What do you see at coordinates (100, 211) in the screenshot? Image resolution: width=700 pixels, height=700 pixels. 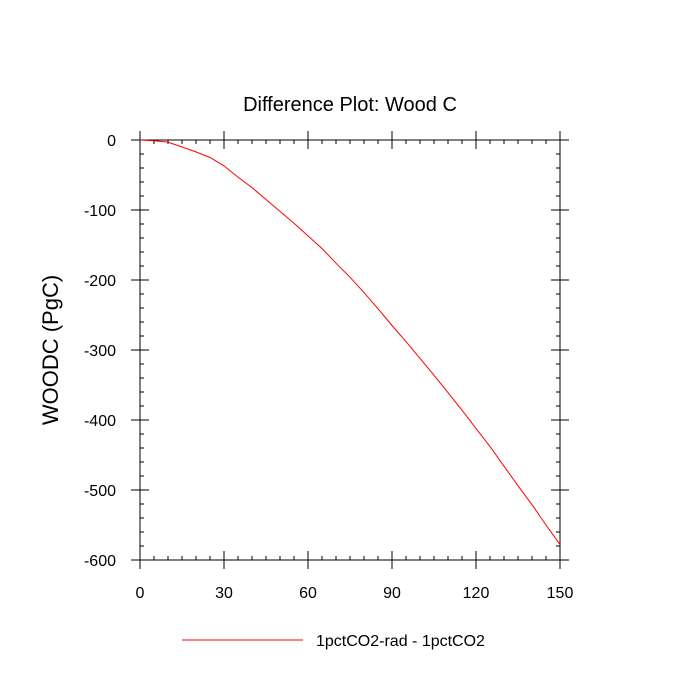 I see `y-tick-label: -100` at bounding box center [100, 211].